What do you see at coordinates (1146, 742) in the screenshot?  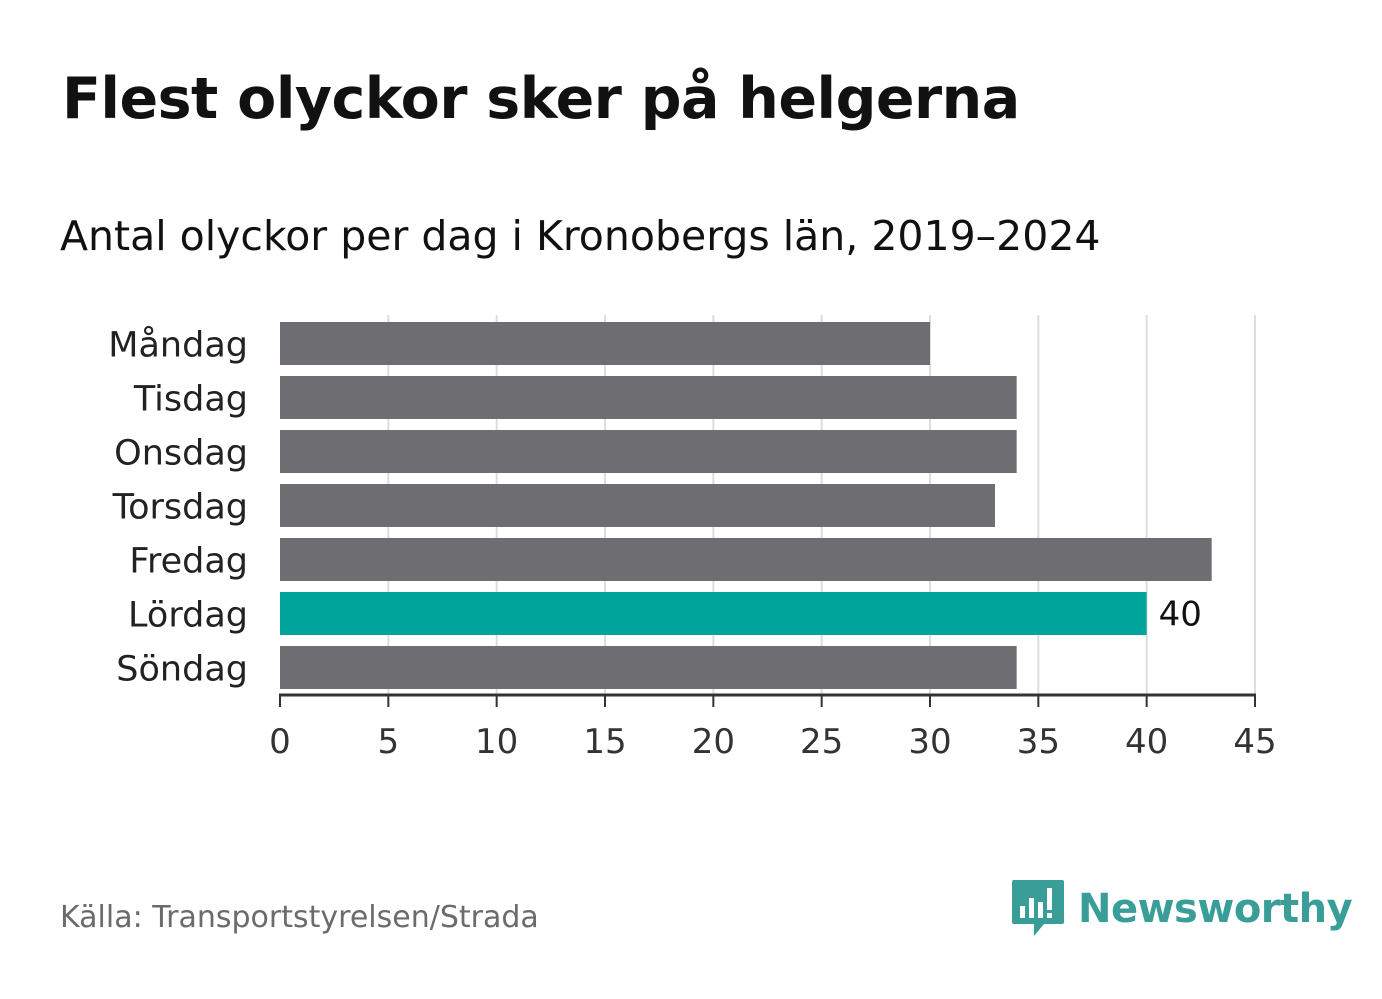 I see `x-tick-label: 40` at bounding box center [1146, 742].